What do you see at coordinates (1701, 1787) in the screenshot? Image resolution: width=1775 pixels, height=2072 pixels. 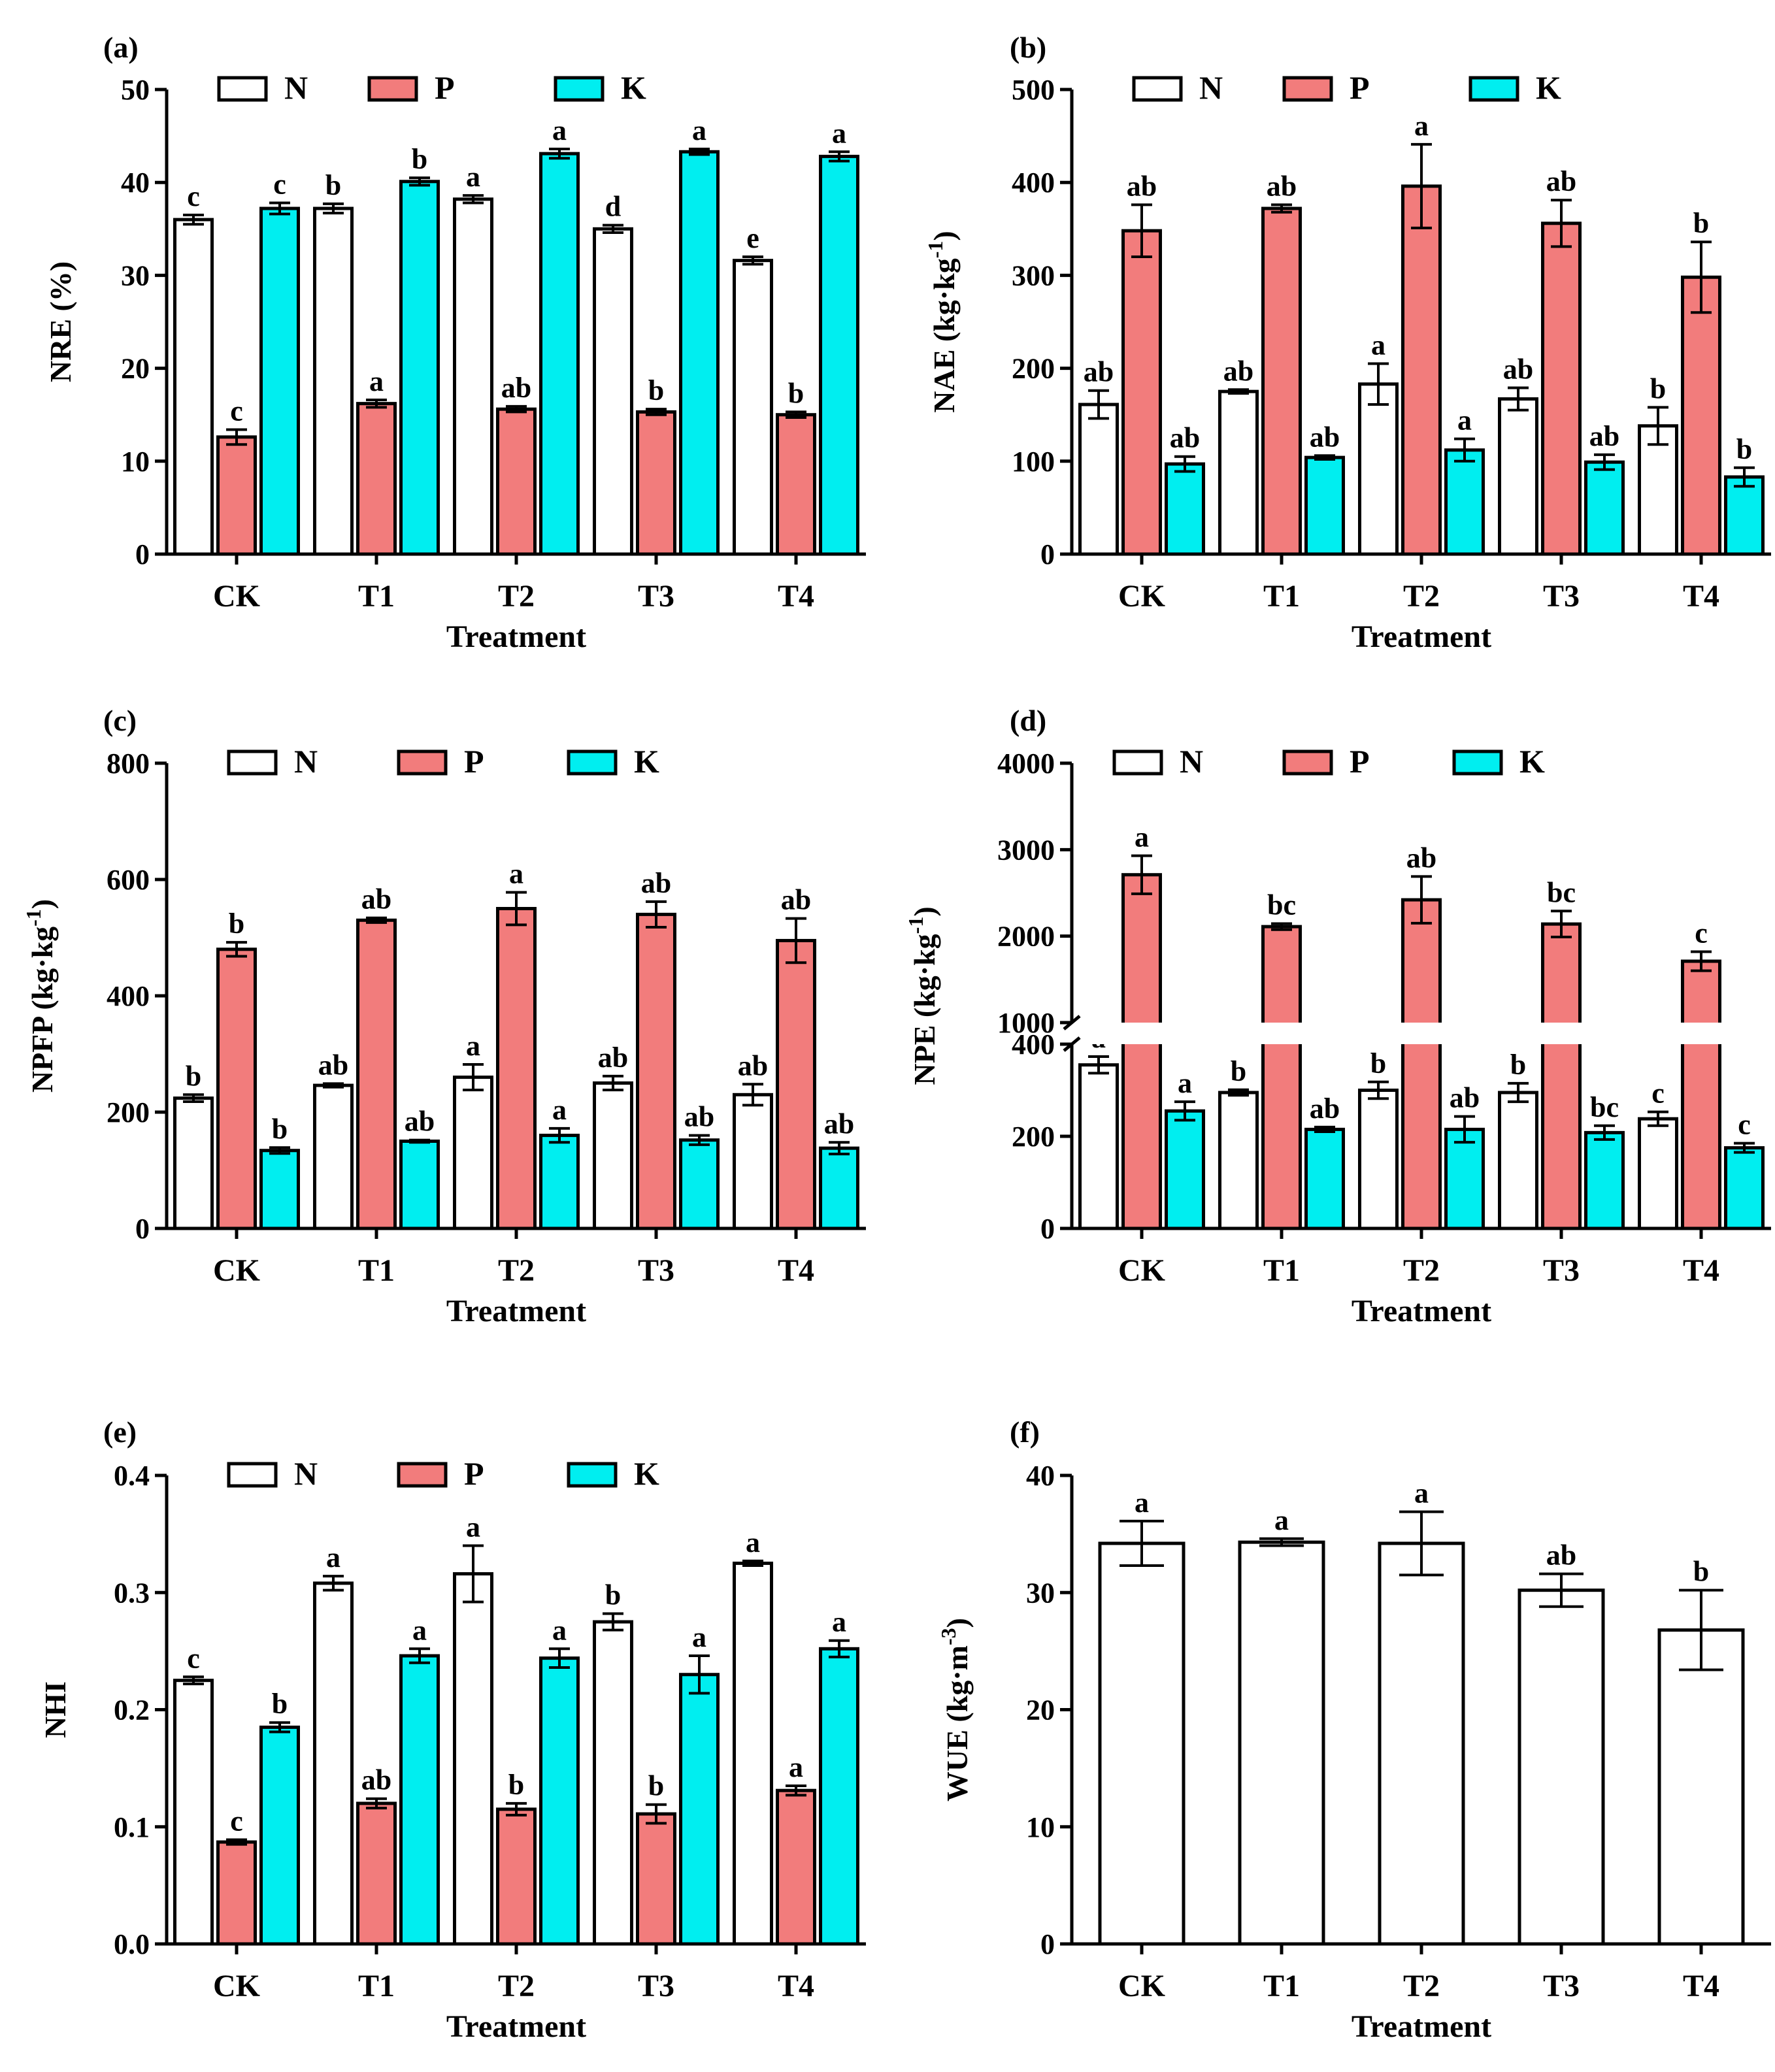 I see `bar-WUE-T4` at bounding box center [1701, 1787].